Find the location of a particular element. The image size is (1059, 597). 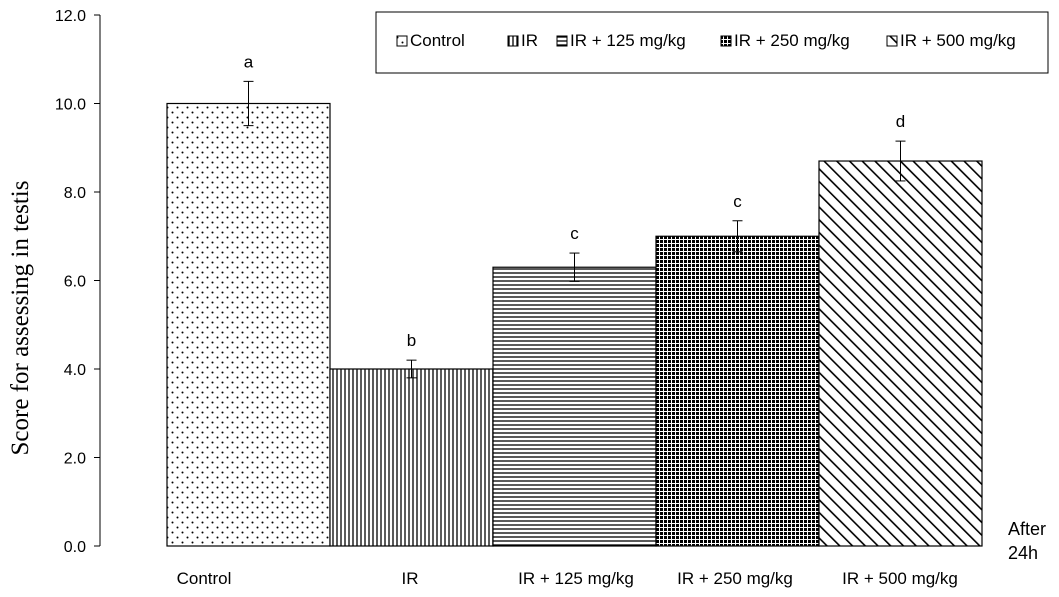

x-category-label: IR + 250 mg/kg is located at coordinates (735, 578).